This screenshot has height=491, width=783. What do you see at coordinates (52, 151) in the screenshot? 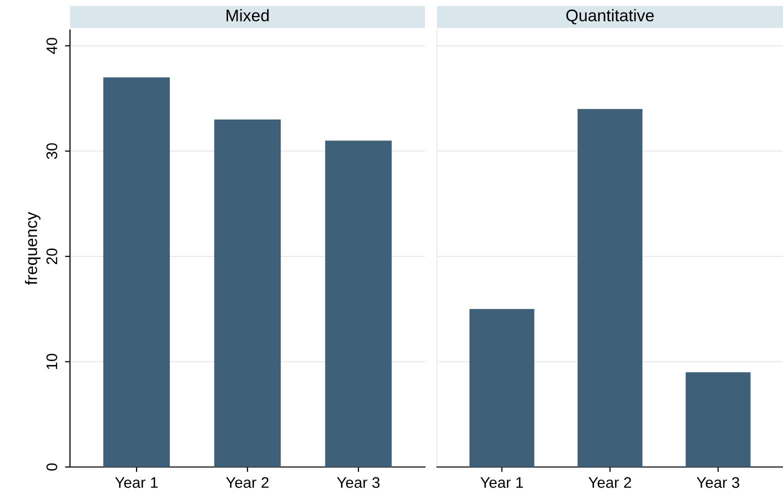
I see `y-tick-label: 30` at bounding box center [52, 151].